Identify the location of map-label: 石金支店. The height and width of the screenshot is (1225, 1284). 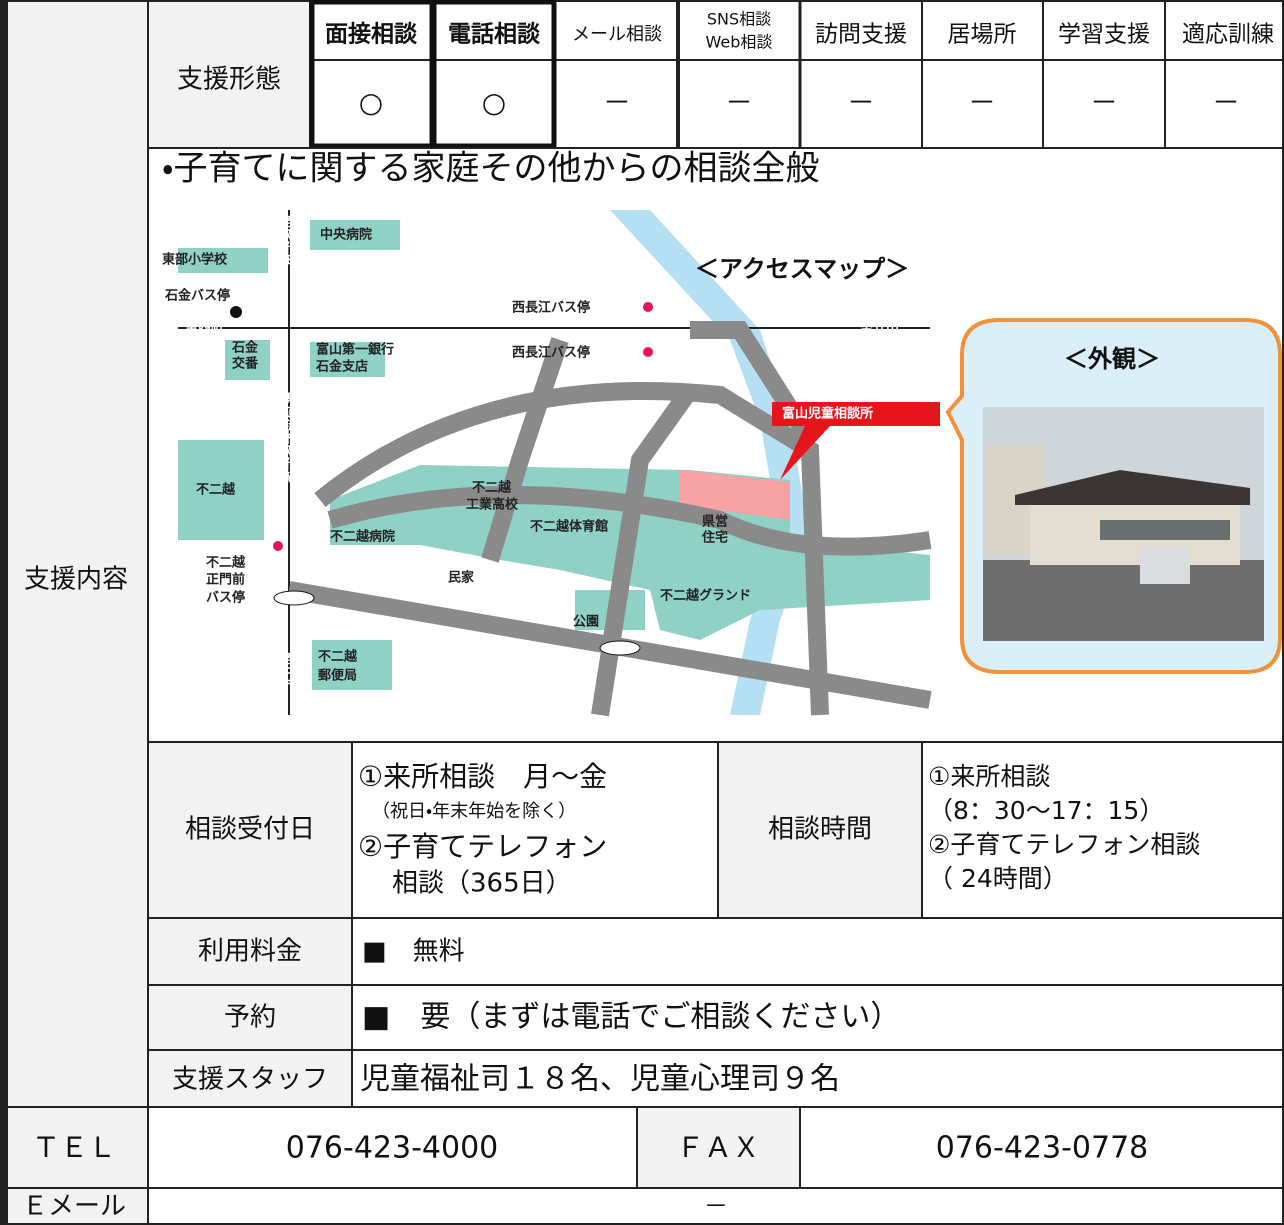
(341, 367).